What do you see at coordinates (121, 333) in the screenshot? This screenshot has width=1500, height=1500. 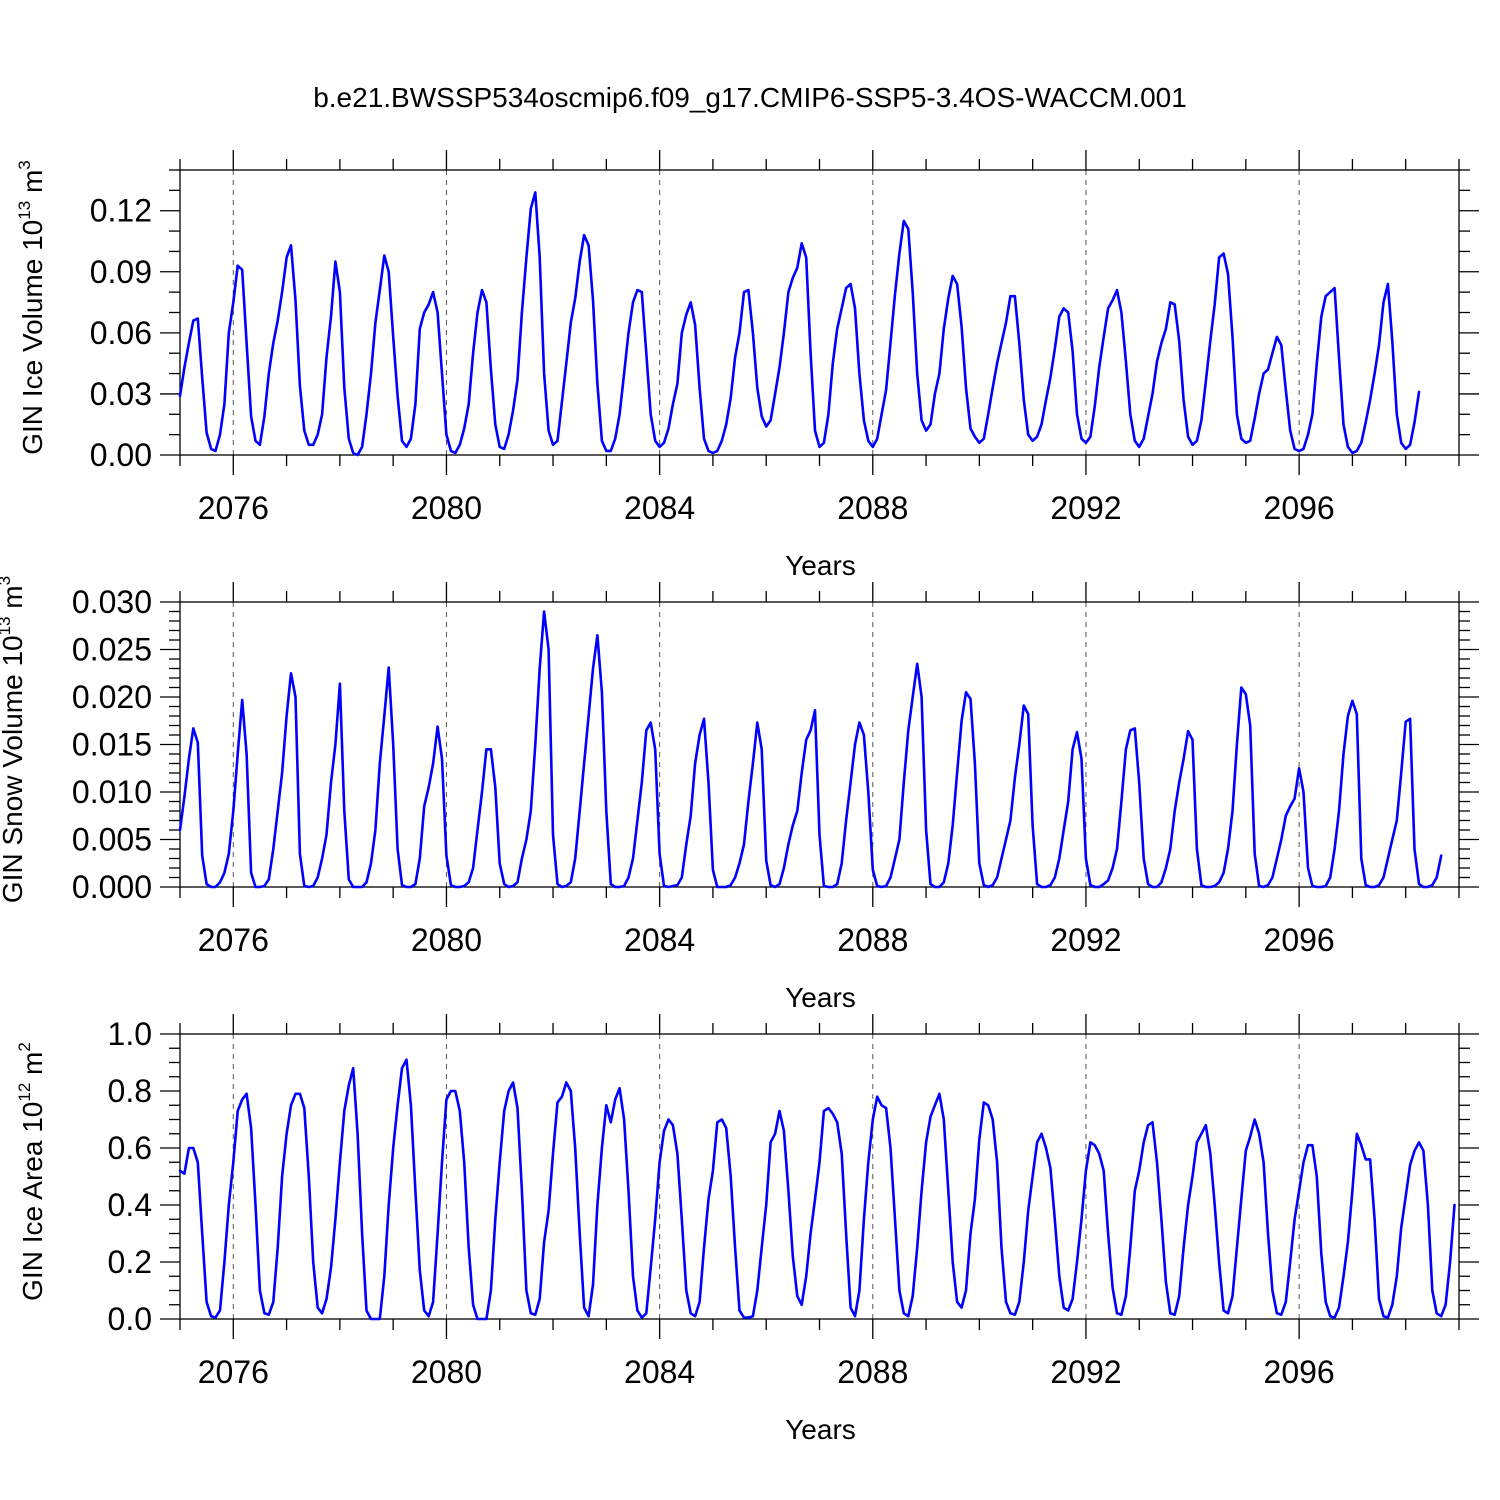 I see `y-tick-label: 0.06` at bounding box center [121, 333].